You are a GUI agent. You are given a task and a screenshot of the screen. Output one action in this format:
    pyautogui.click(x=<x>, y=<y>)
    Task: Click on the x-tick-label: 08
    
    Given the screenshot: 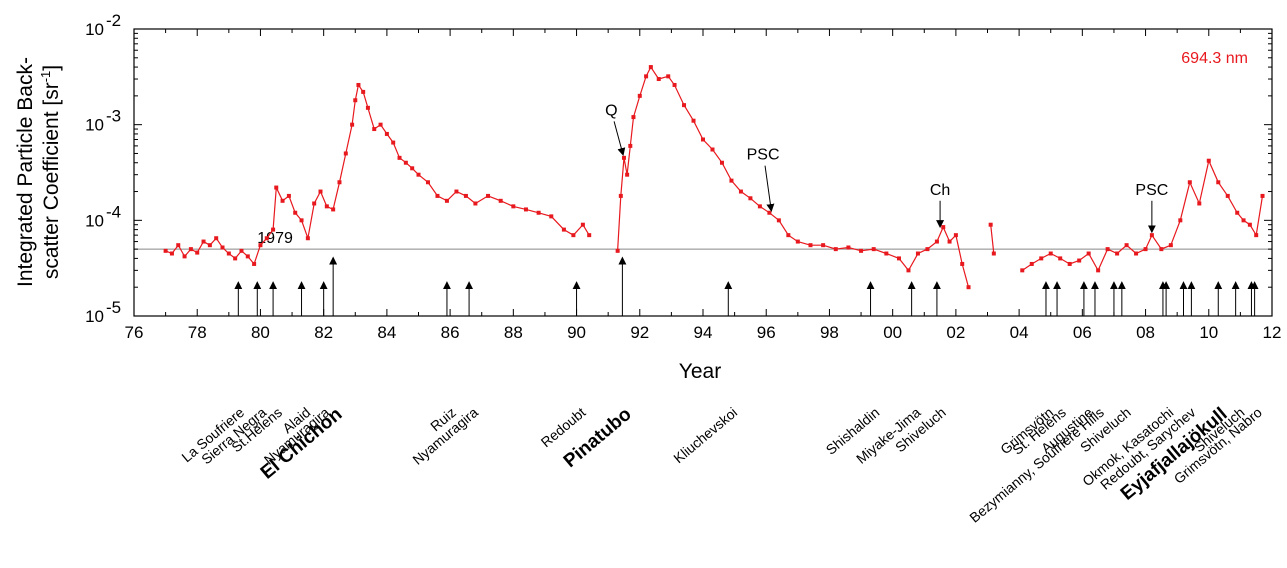 What is the action you would take?
    pyautogui.click(x=1145, y=332)
    